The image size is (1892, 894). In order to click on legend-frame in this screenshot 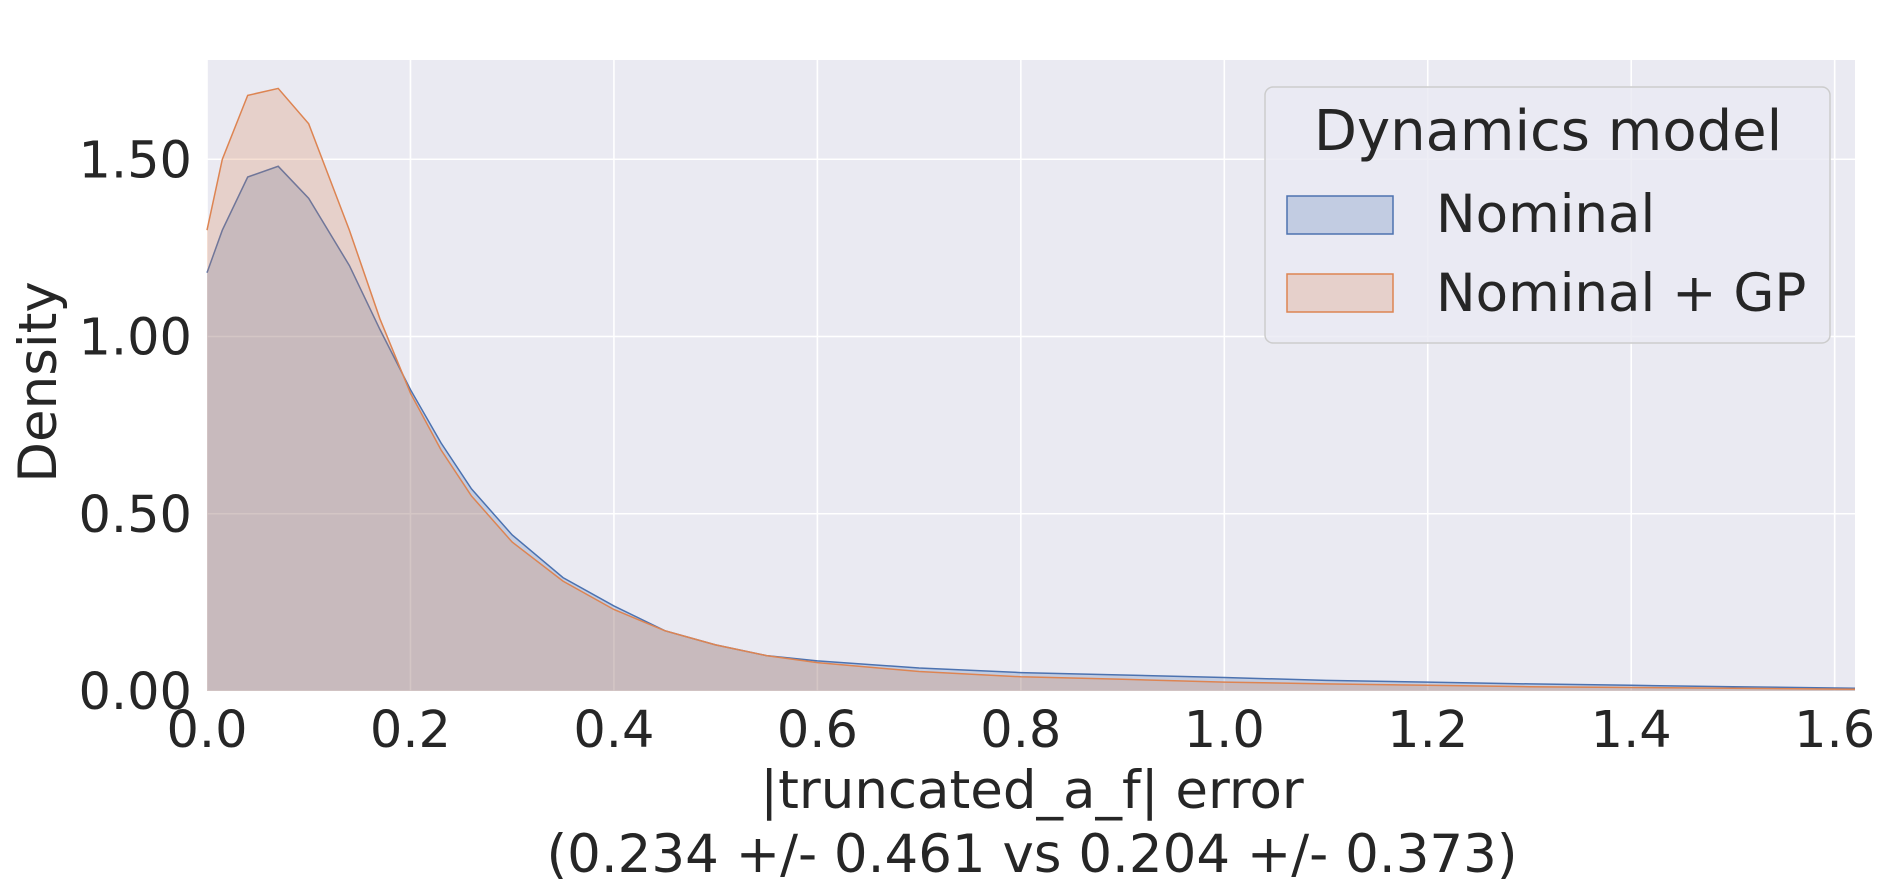, I will do `click(1547, 215)`.